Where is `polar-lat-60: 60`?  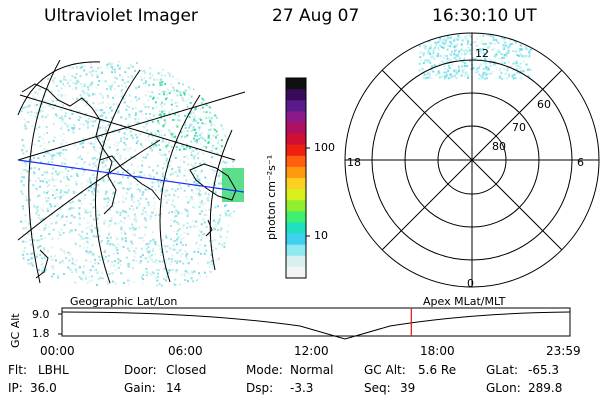 polar-lat-60: 60 is located at coordinates (544, 104).